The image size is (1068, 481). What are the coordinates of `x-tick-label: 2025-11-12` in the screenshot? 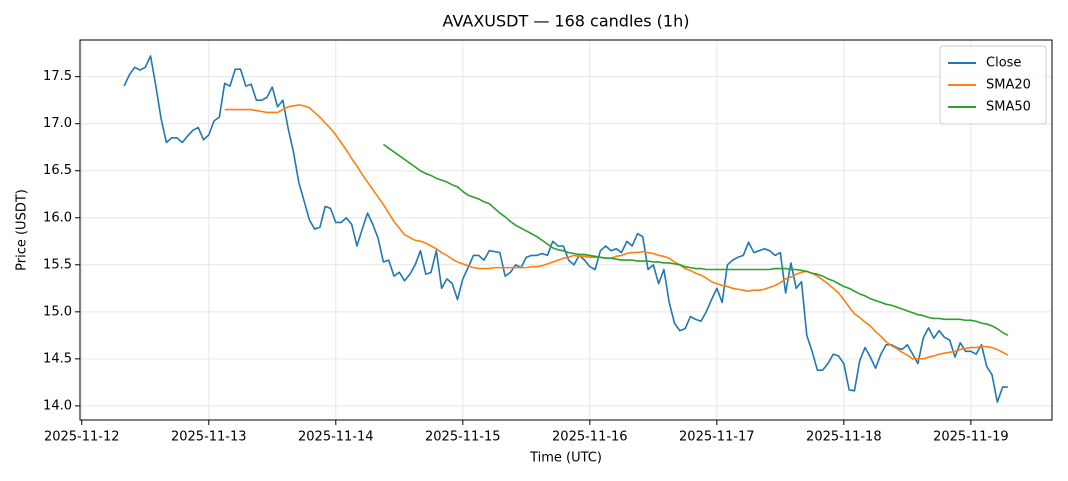 It's located at (82, 437).